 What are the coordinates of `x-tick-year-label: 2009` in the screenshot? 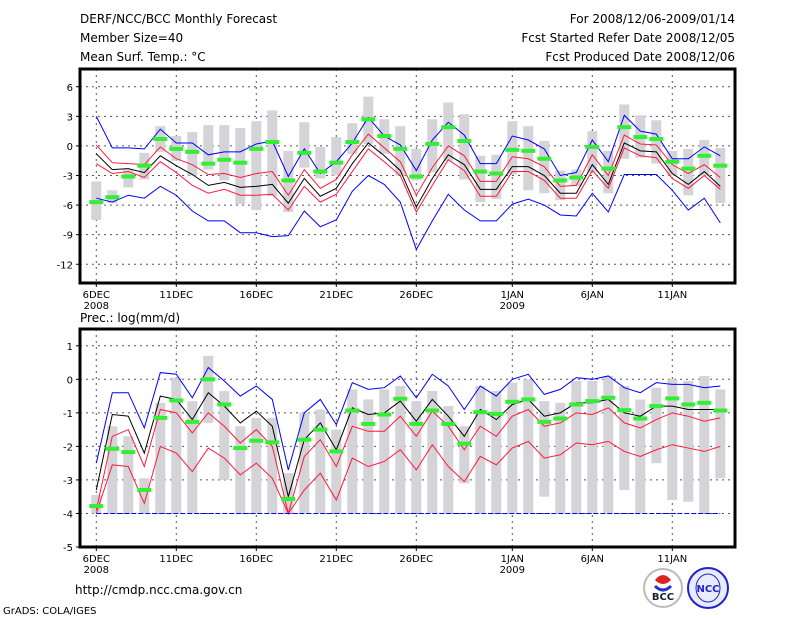 It's located at (512, 570).